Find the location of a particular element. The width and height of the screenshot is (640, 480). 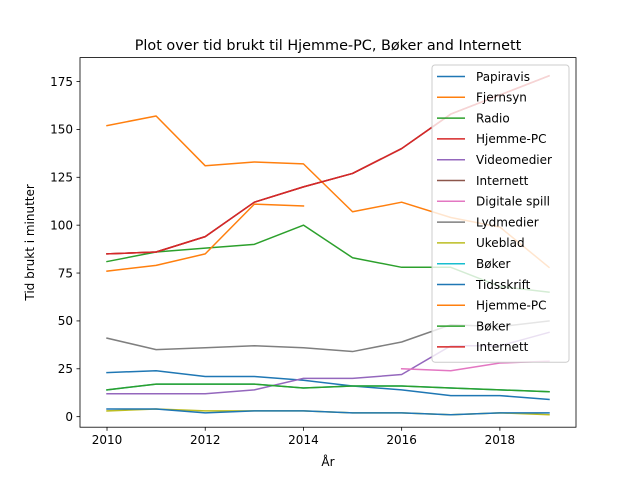

y-tick-label-6: 150 is located at coordinates (61, 130).